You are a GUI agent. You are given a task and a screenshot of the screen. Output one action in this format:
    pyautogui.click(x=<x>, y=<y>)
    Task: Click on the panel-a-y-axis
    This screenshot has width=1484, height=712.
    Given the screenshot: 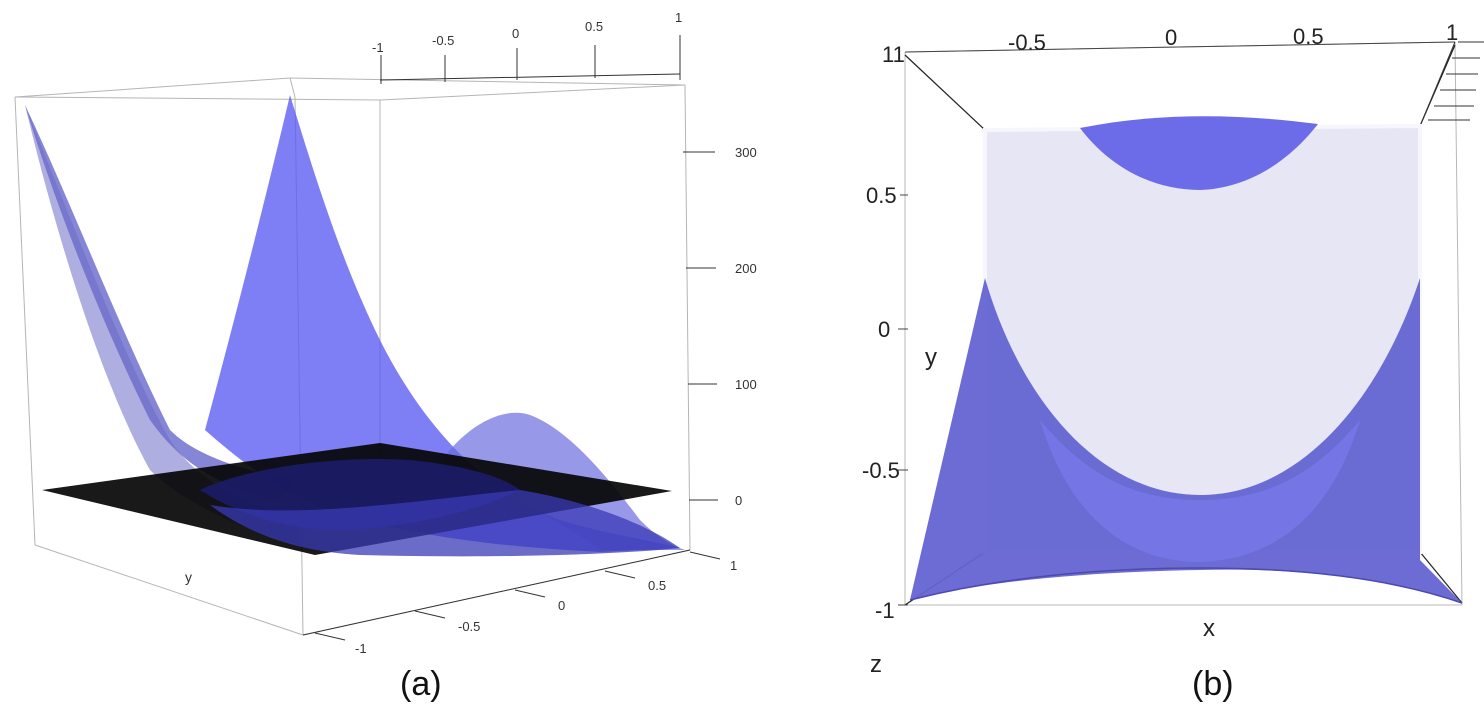 What is the action you would take?
    pyautogui.click(x=511, y=595)
    